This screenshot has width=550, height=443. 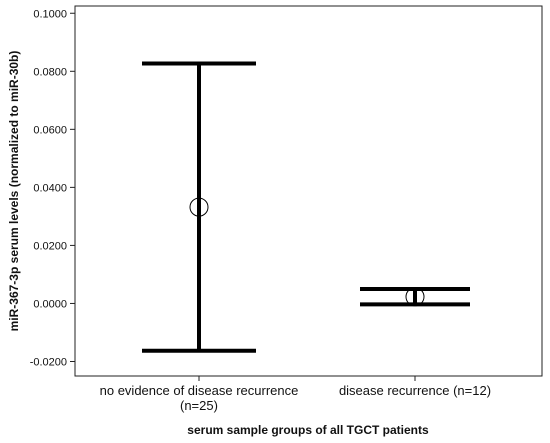 What do you see at coordinates (50, 14) in the screenshot?
I see `y-tick-label: 0.1000` at bounding box center [50, 14].